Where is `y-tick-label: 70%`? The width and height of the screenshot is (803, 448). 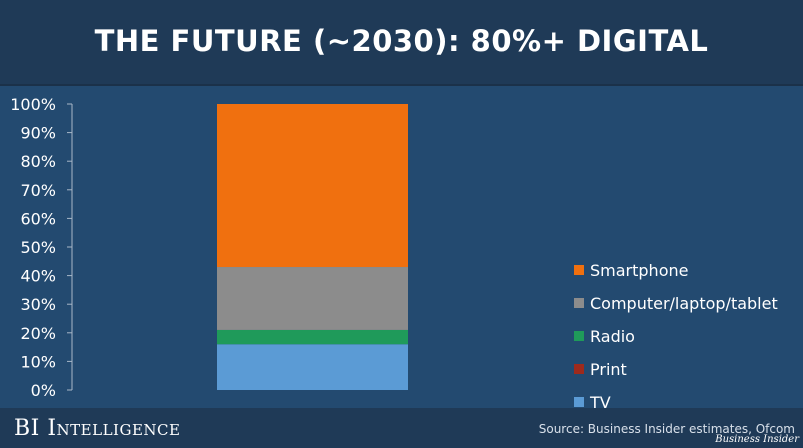
y-tick-label: 70% is located at coordinates (38, 190).